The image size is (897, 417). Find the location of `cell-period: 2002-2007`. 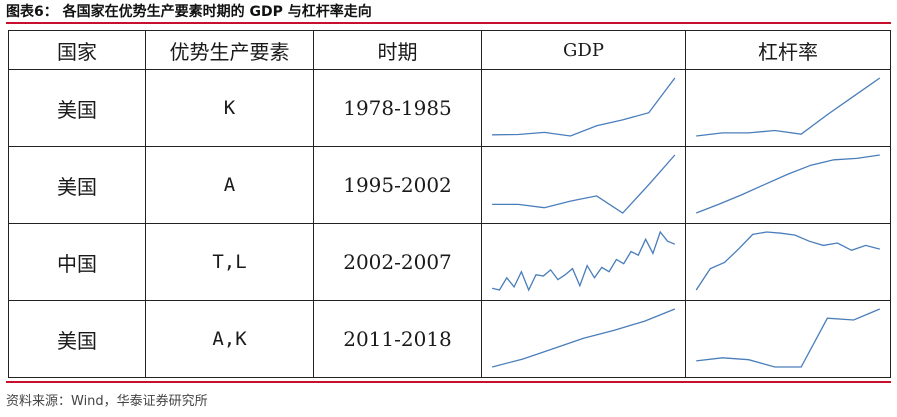

cell-period: 2002-2007 is located at coordinates (397, 262).